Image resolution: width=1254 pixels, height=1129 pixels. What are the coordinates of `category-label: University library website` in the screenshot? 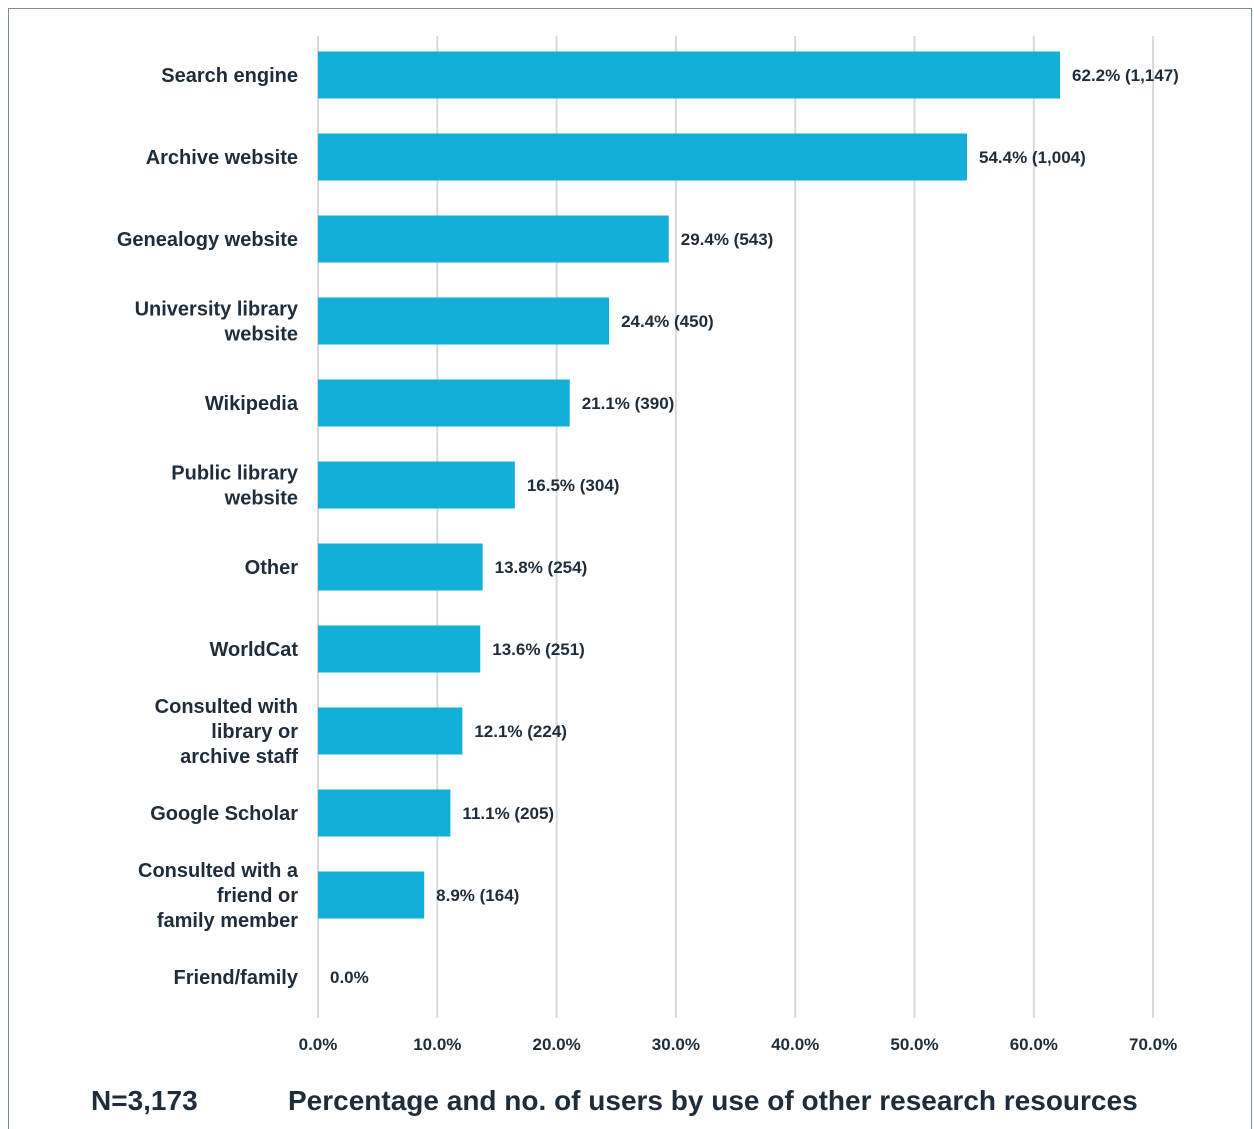 It's located at (217, 322).